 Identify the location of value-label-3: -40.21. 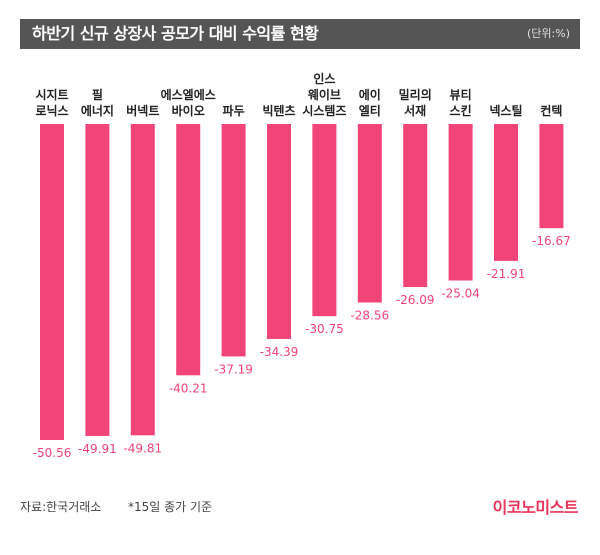
(188, 388).